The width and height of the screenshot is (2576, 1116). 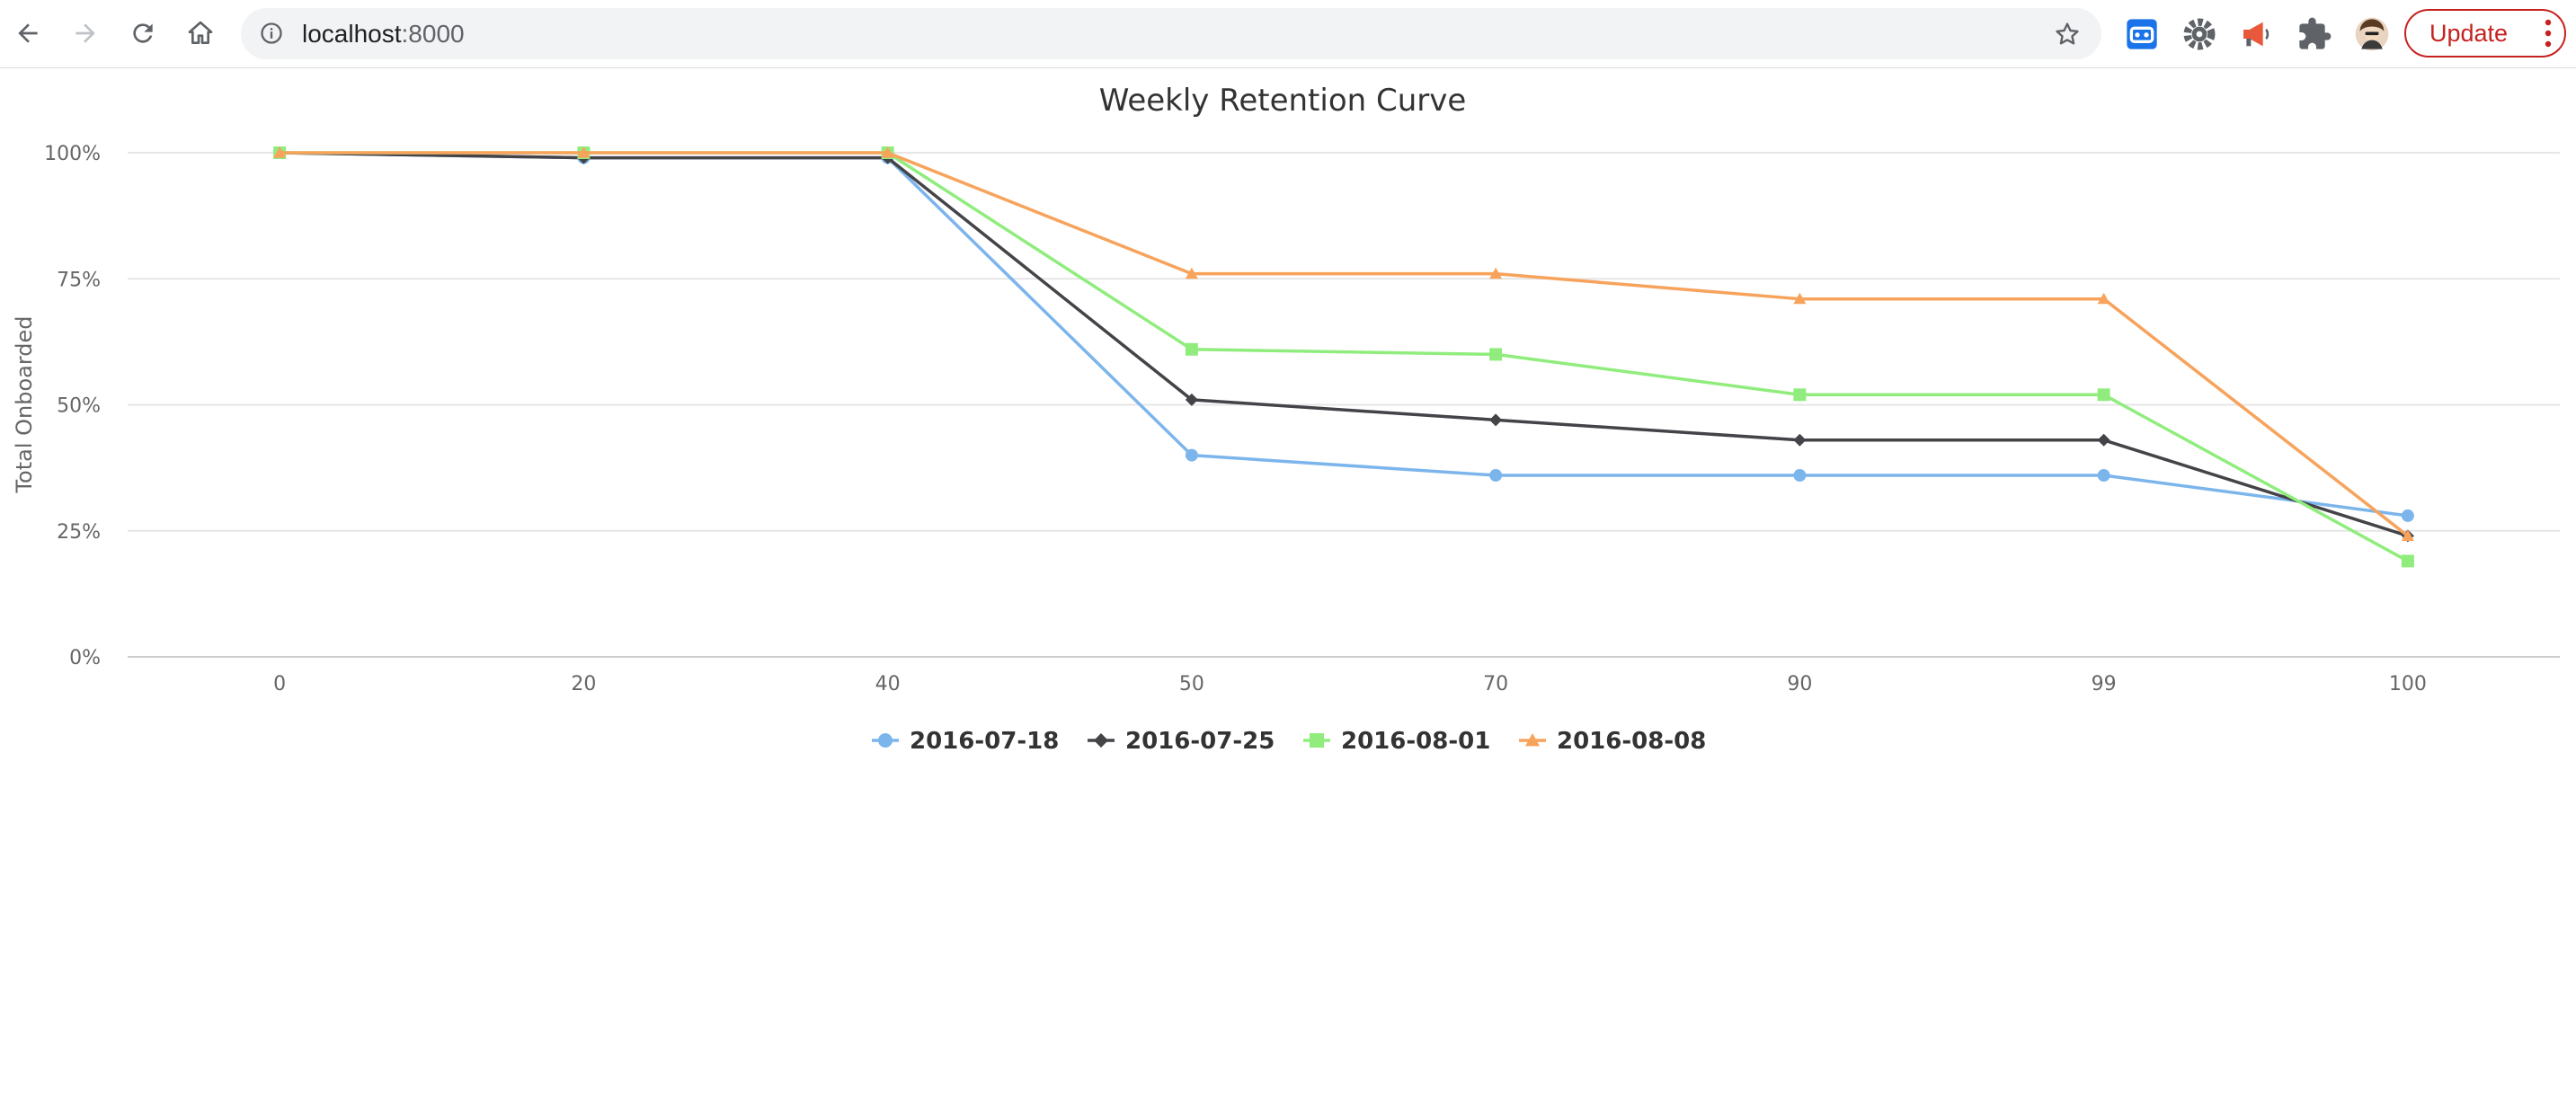 What do you see at coordinates (79, 280) in the screenshot?
I see `y-tick-label: 75%` at bounding box center [79, 280].